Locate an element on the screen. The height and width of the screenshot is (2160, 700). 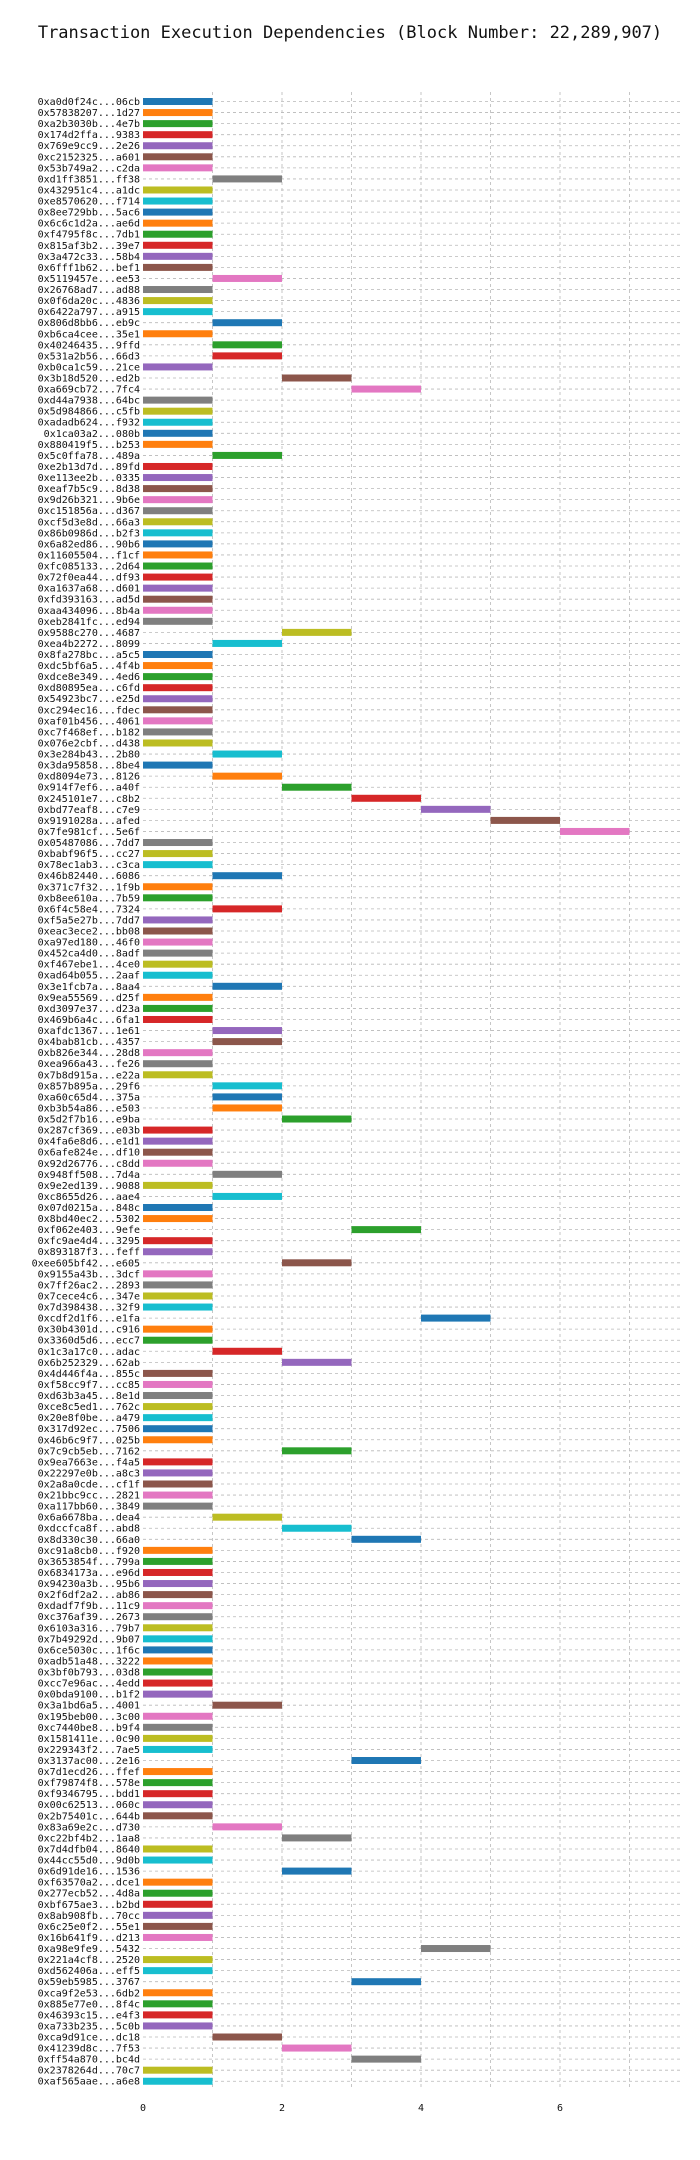
y-tick-label: 0x4fa6e8d6...e1d1 is located at coordinates (89, 1142).